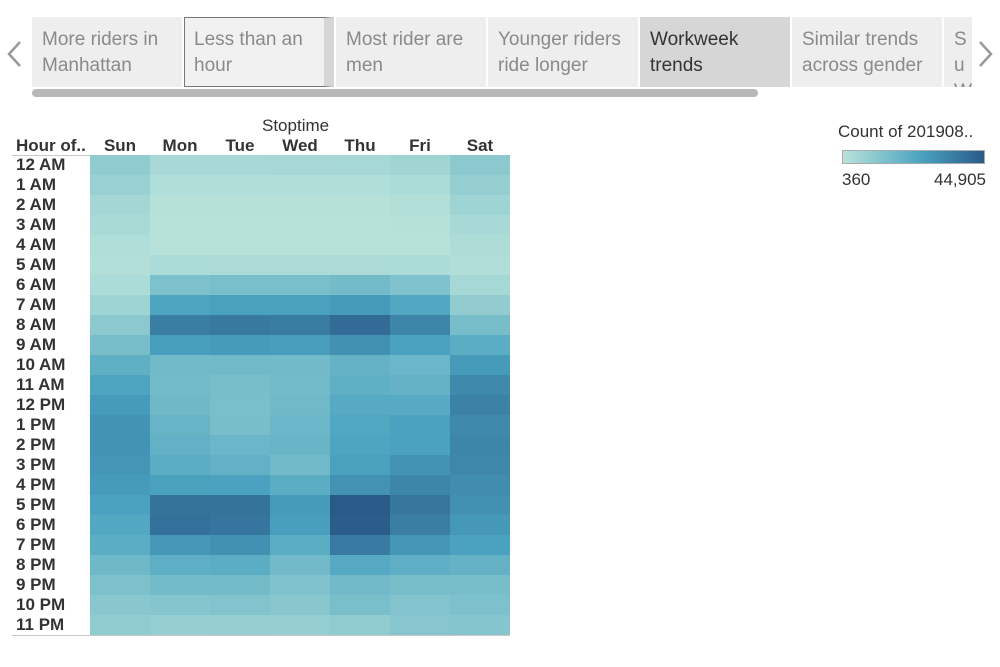 This screenshot has width=1000, height=667. What do you see at coordinates (420, 605) in the screenshot?
I see `heatmap-cell-fri-10pm` at bounding box center [420, 605].